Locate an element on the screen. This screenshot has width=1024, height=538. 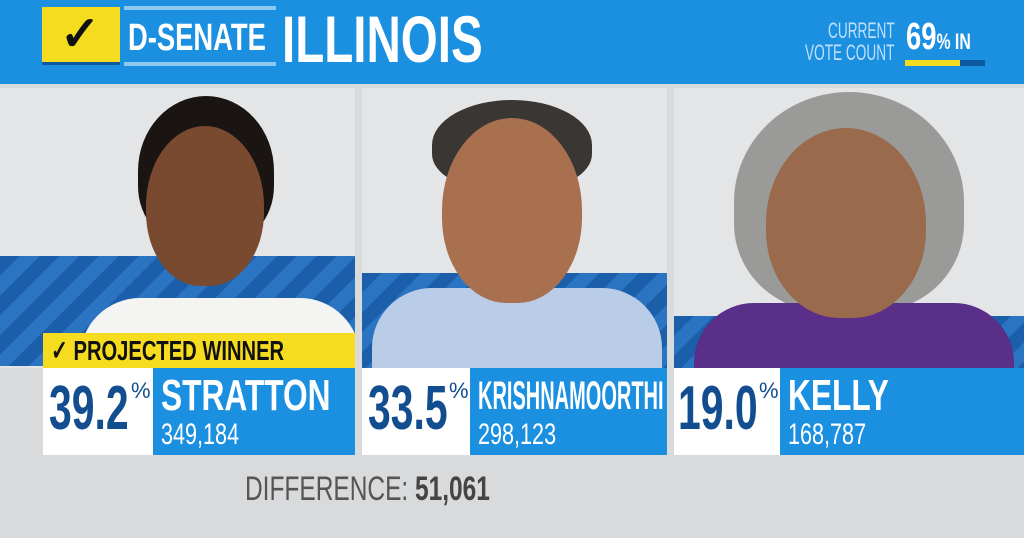
difference-readout: DIFFERENCE: 51,061 is located at coordinates (415, 489).